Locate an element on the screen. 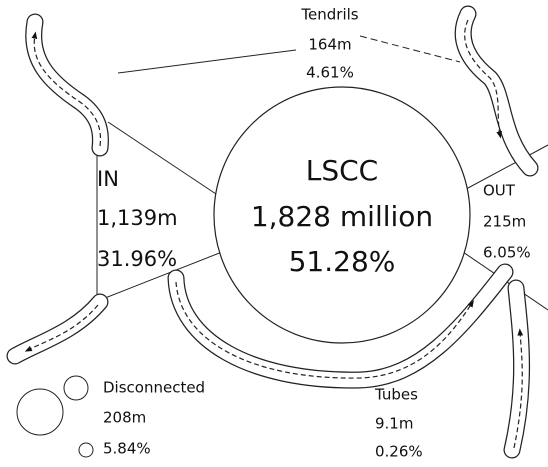  node-label: OUT is located at coordinates (499, 191).